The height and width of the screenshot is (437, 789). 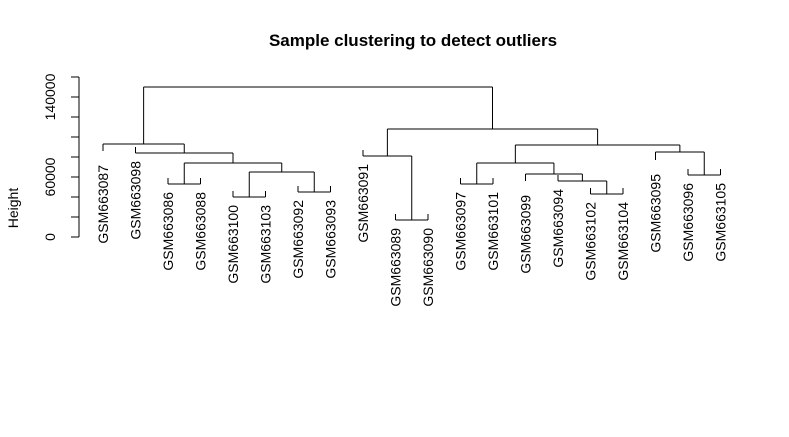 What do you see at coordinates (363, 203) in the screenshot?
I see `leaf-label: GSM663091` at bounding box center [363, 203].